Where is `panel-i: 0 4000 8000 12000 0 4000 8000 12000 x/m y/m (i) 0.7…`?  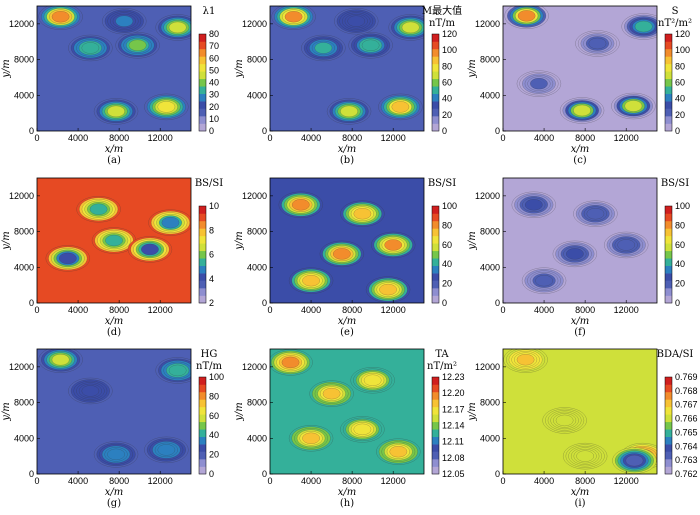
panel-i: 0 4000 8000 12000 0 4000 8000 12000 x/m y/m (i) 0.7… is located at coordinates (582, 429).